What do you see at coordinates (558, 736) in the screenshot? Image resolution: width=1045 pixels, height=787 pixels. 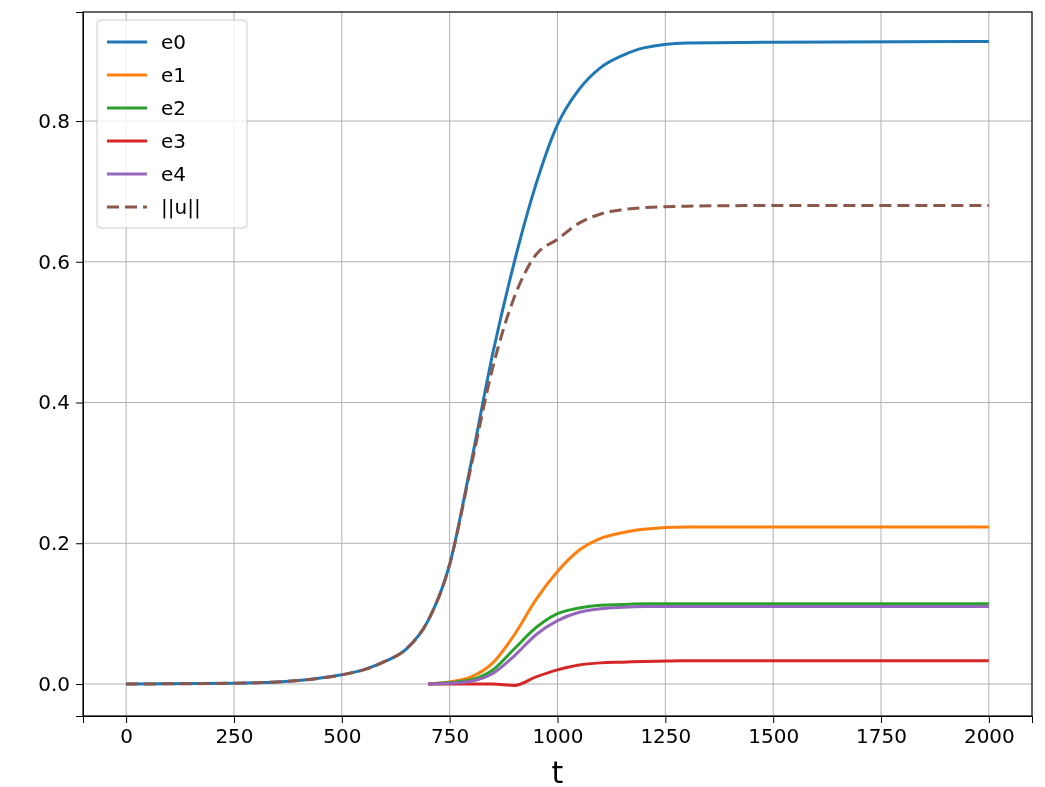 I see `x-tick-label: 1000` at bounding box center [558, 736].